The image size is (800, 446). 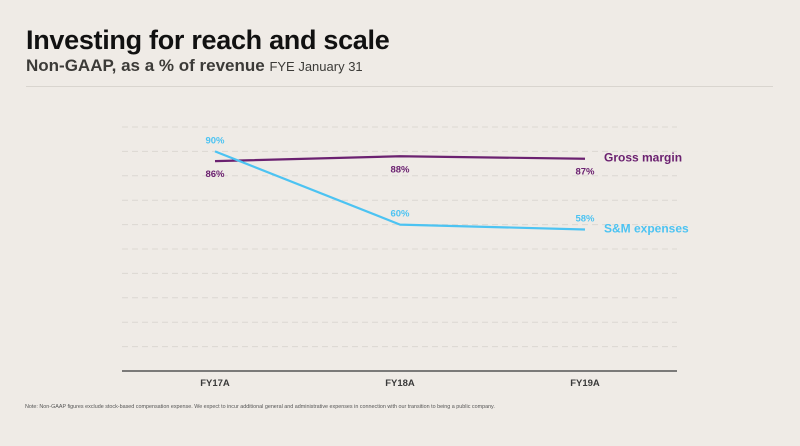 I want to click on subtitle-fye: FYE January 31, so click(x=316, y=66).